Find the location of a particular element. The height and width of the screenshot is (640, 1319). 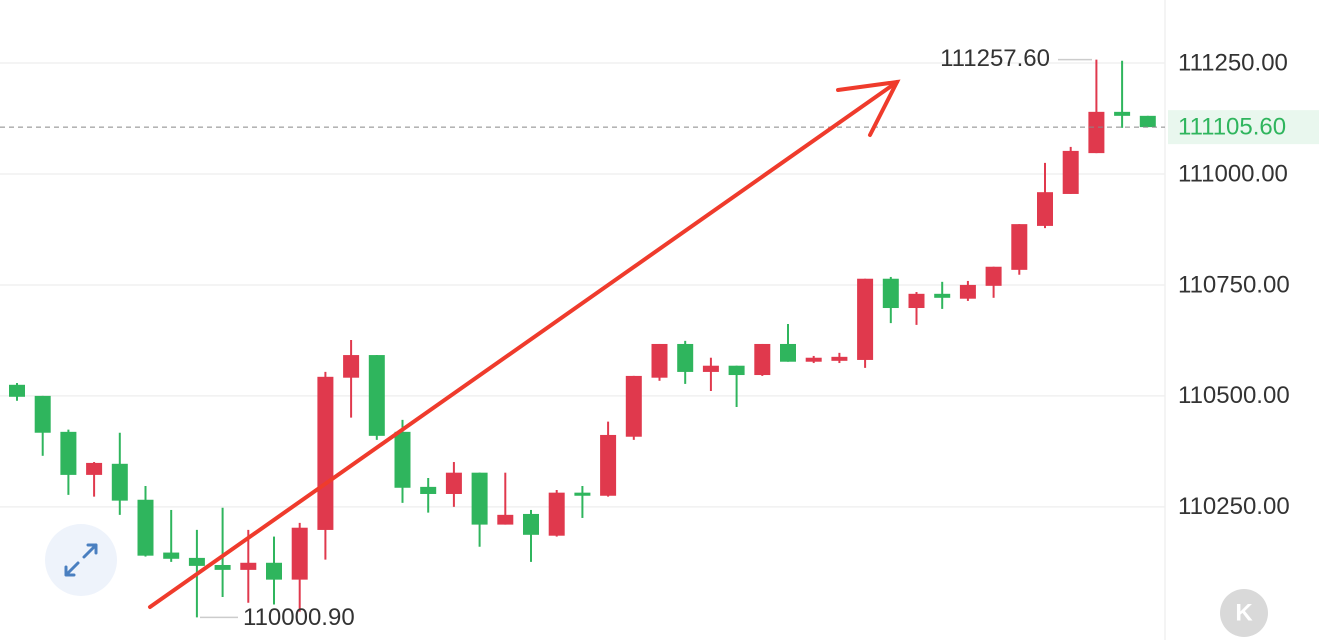

y-tick-label: 110500.00 is located at coordinates (1234, 395).